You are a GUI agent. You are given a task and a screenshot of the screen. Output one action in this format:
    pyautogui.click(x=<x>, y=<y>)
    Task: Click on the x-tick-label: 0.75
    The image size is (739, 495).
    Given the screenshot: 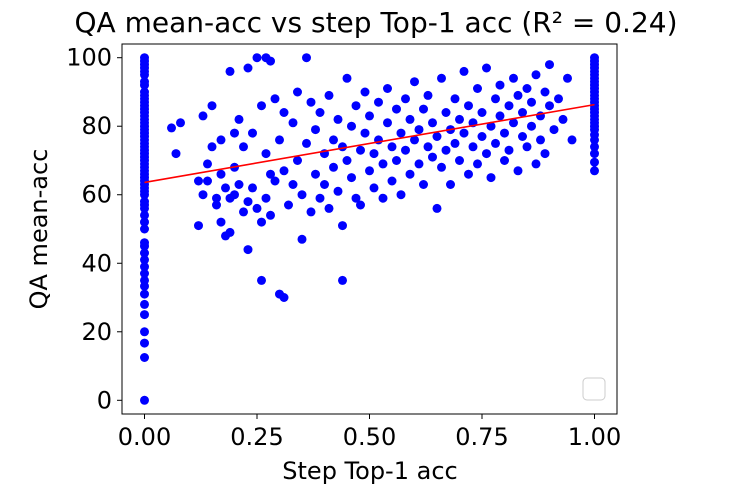 What is the action you would take?
    pyautogui.click(x=481, y=437)
    